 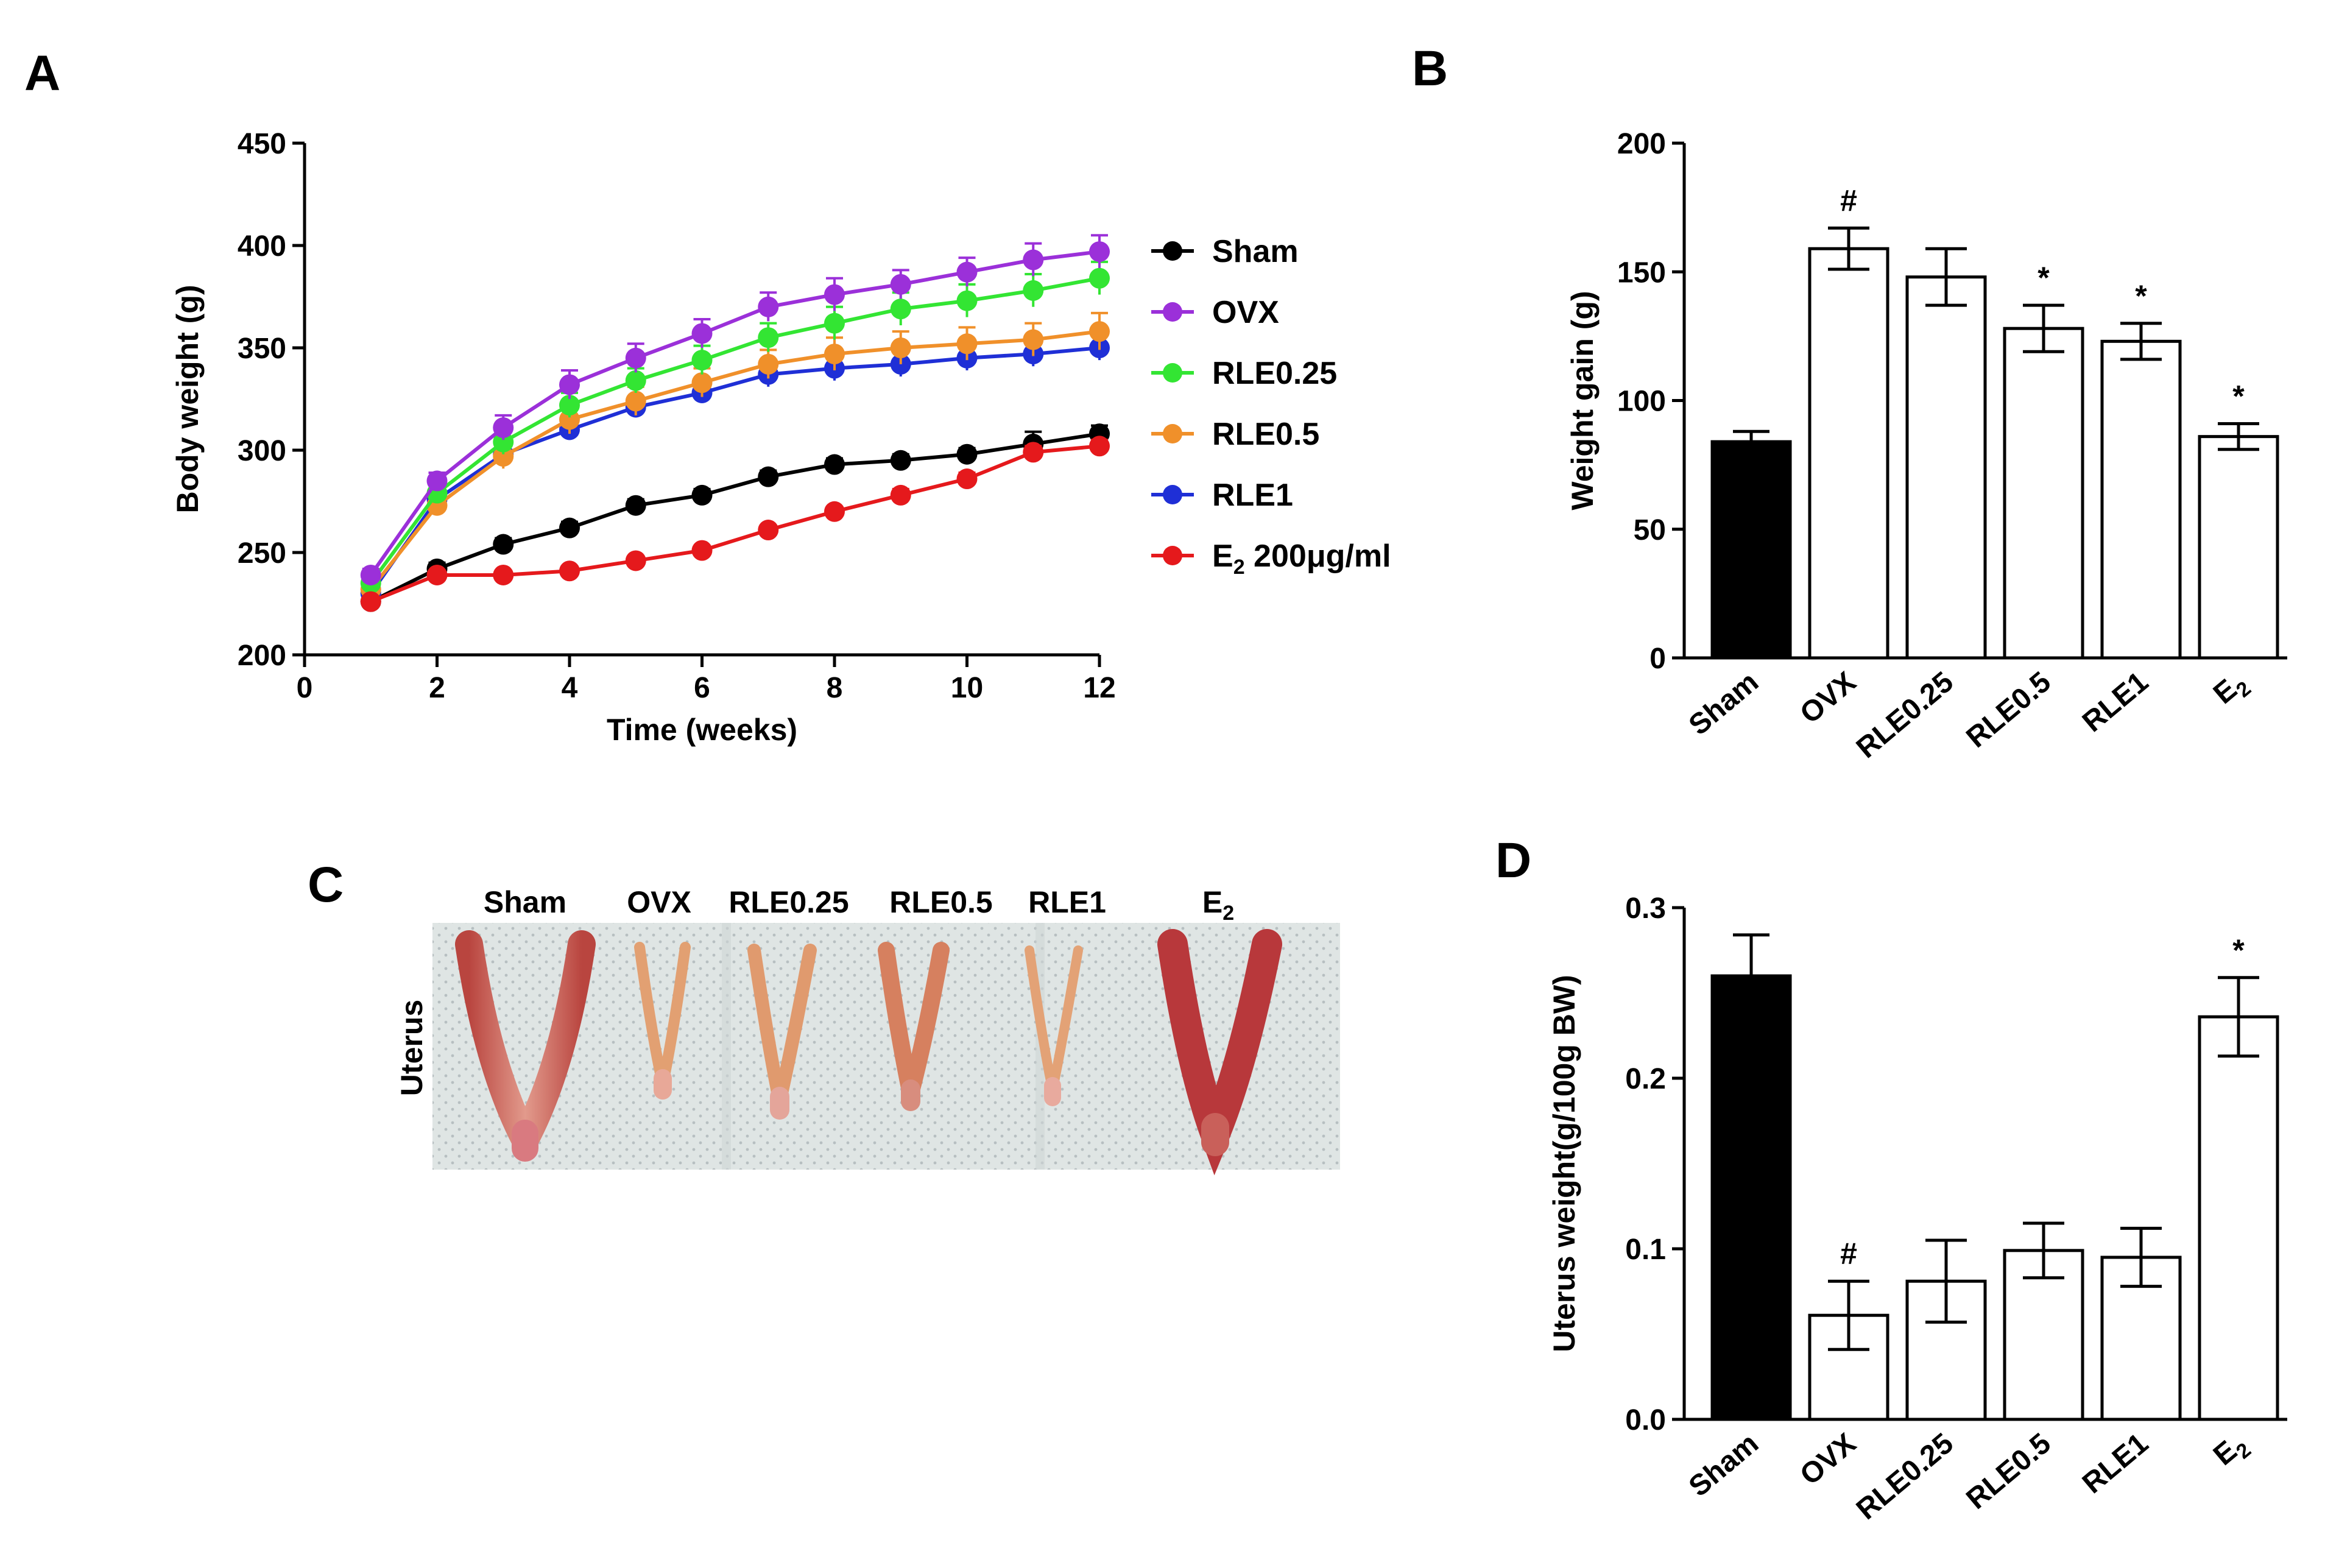 I want to click on a-x-tick-label: 8, so click(x=835, y=688).